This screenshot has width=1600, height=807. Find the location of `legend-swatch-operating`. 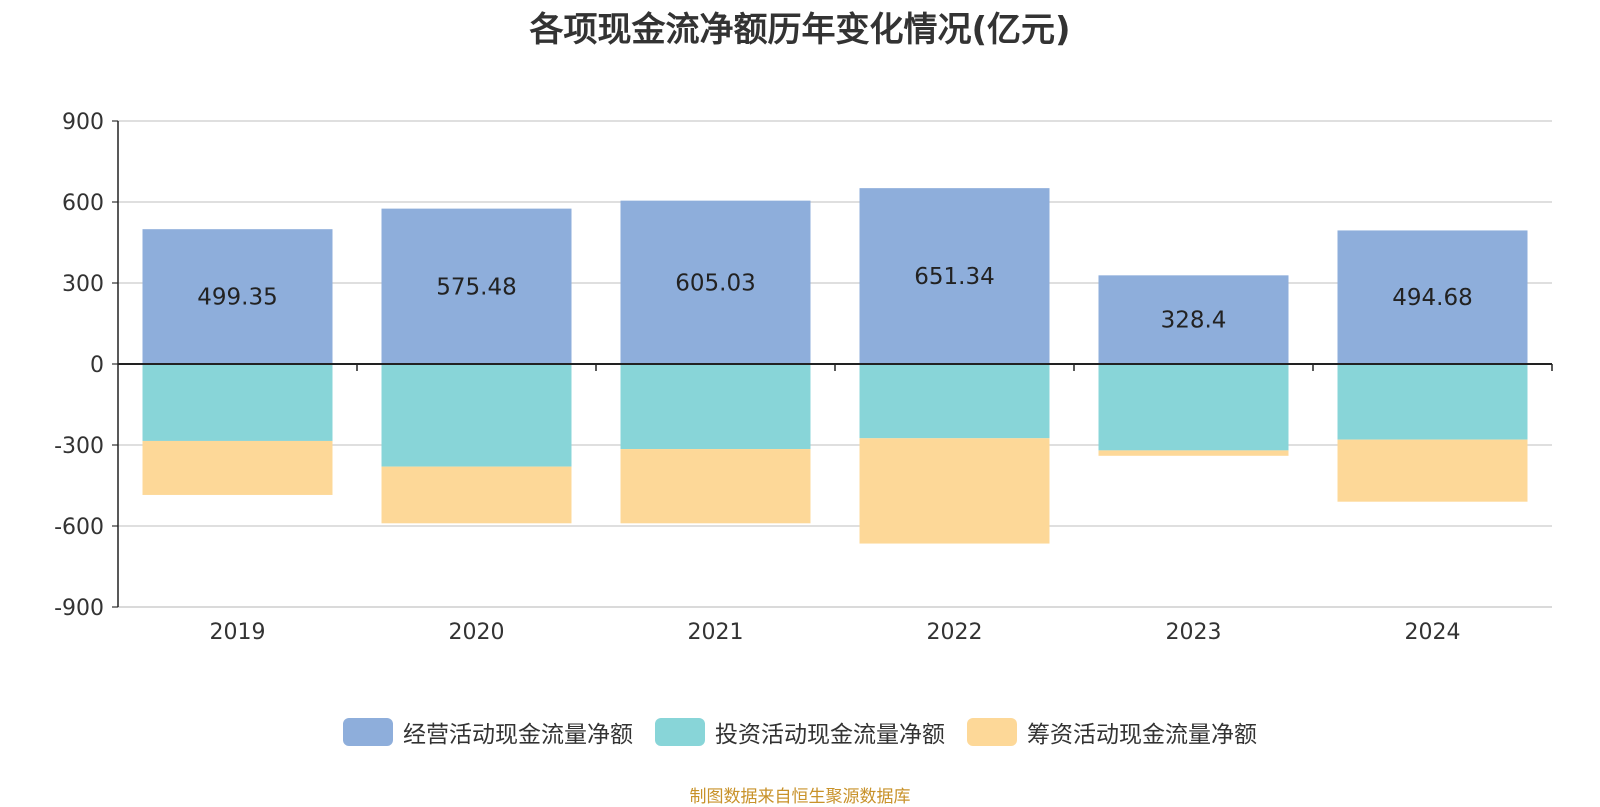

legend-swatch-operating is located at coordinates (368, 732).